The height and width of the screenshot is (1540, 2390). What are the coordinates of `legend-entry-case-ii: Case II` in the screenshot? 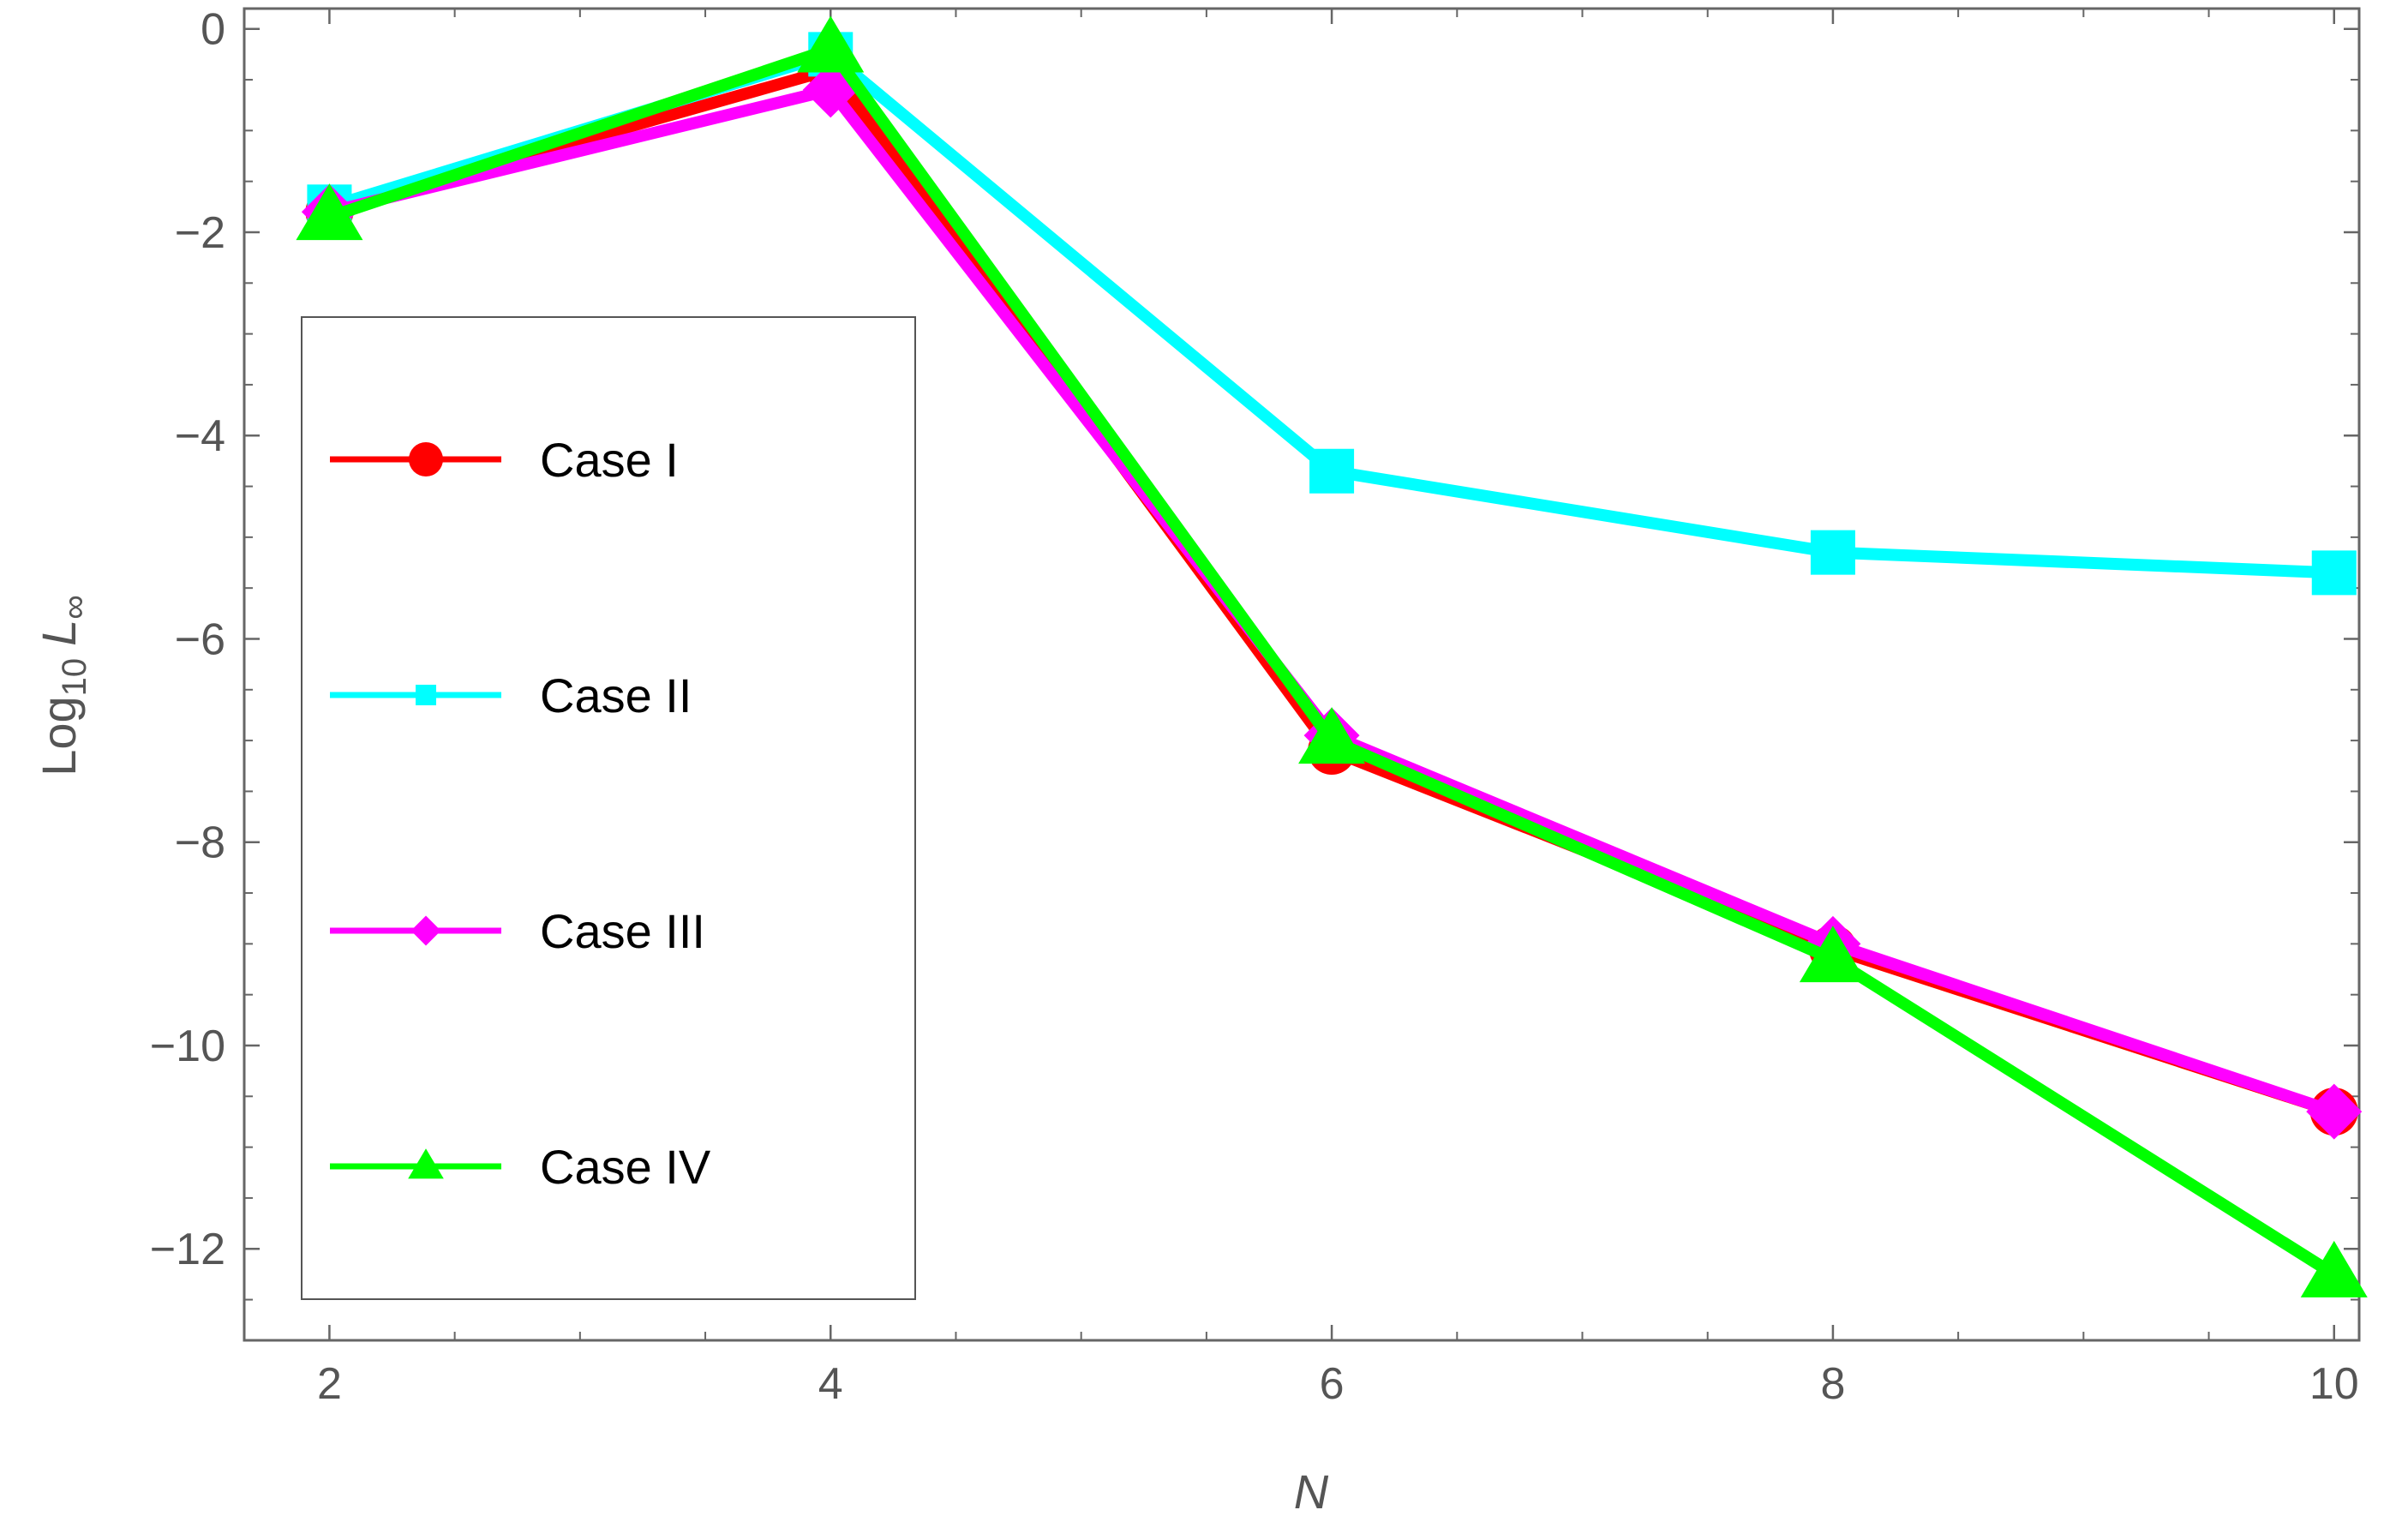 It's located at (511, 695).